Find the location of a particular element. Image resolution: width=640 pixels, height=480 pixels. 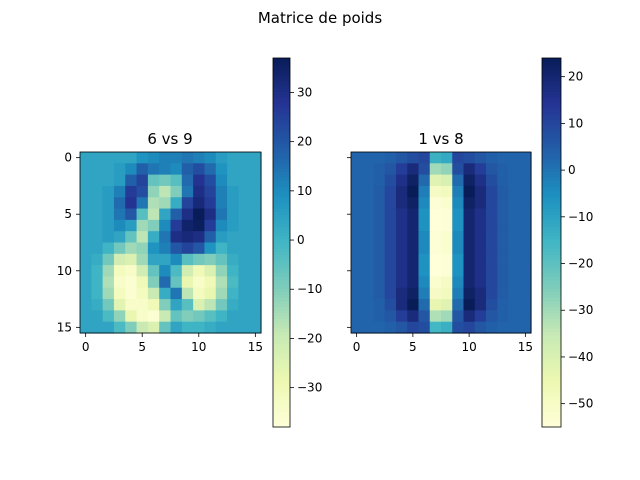

colorbar-tick-label: −10 is located at coordinates (580, 217).